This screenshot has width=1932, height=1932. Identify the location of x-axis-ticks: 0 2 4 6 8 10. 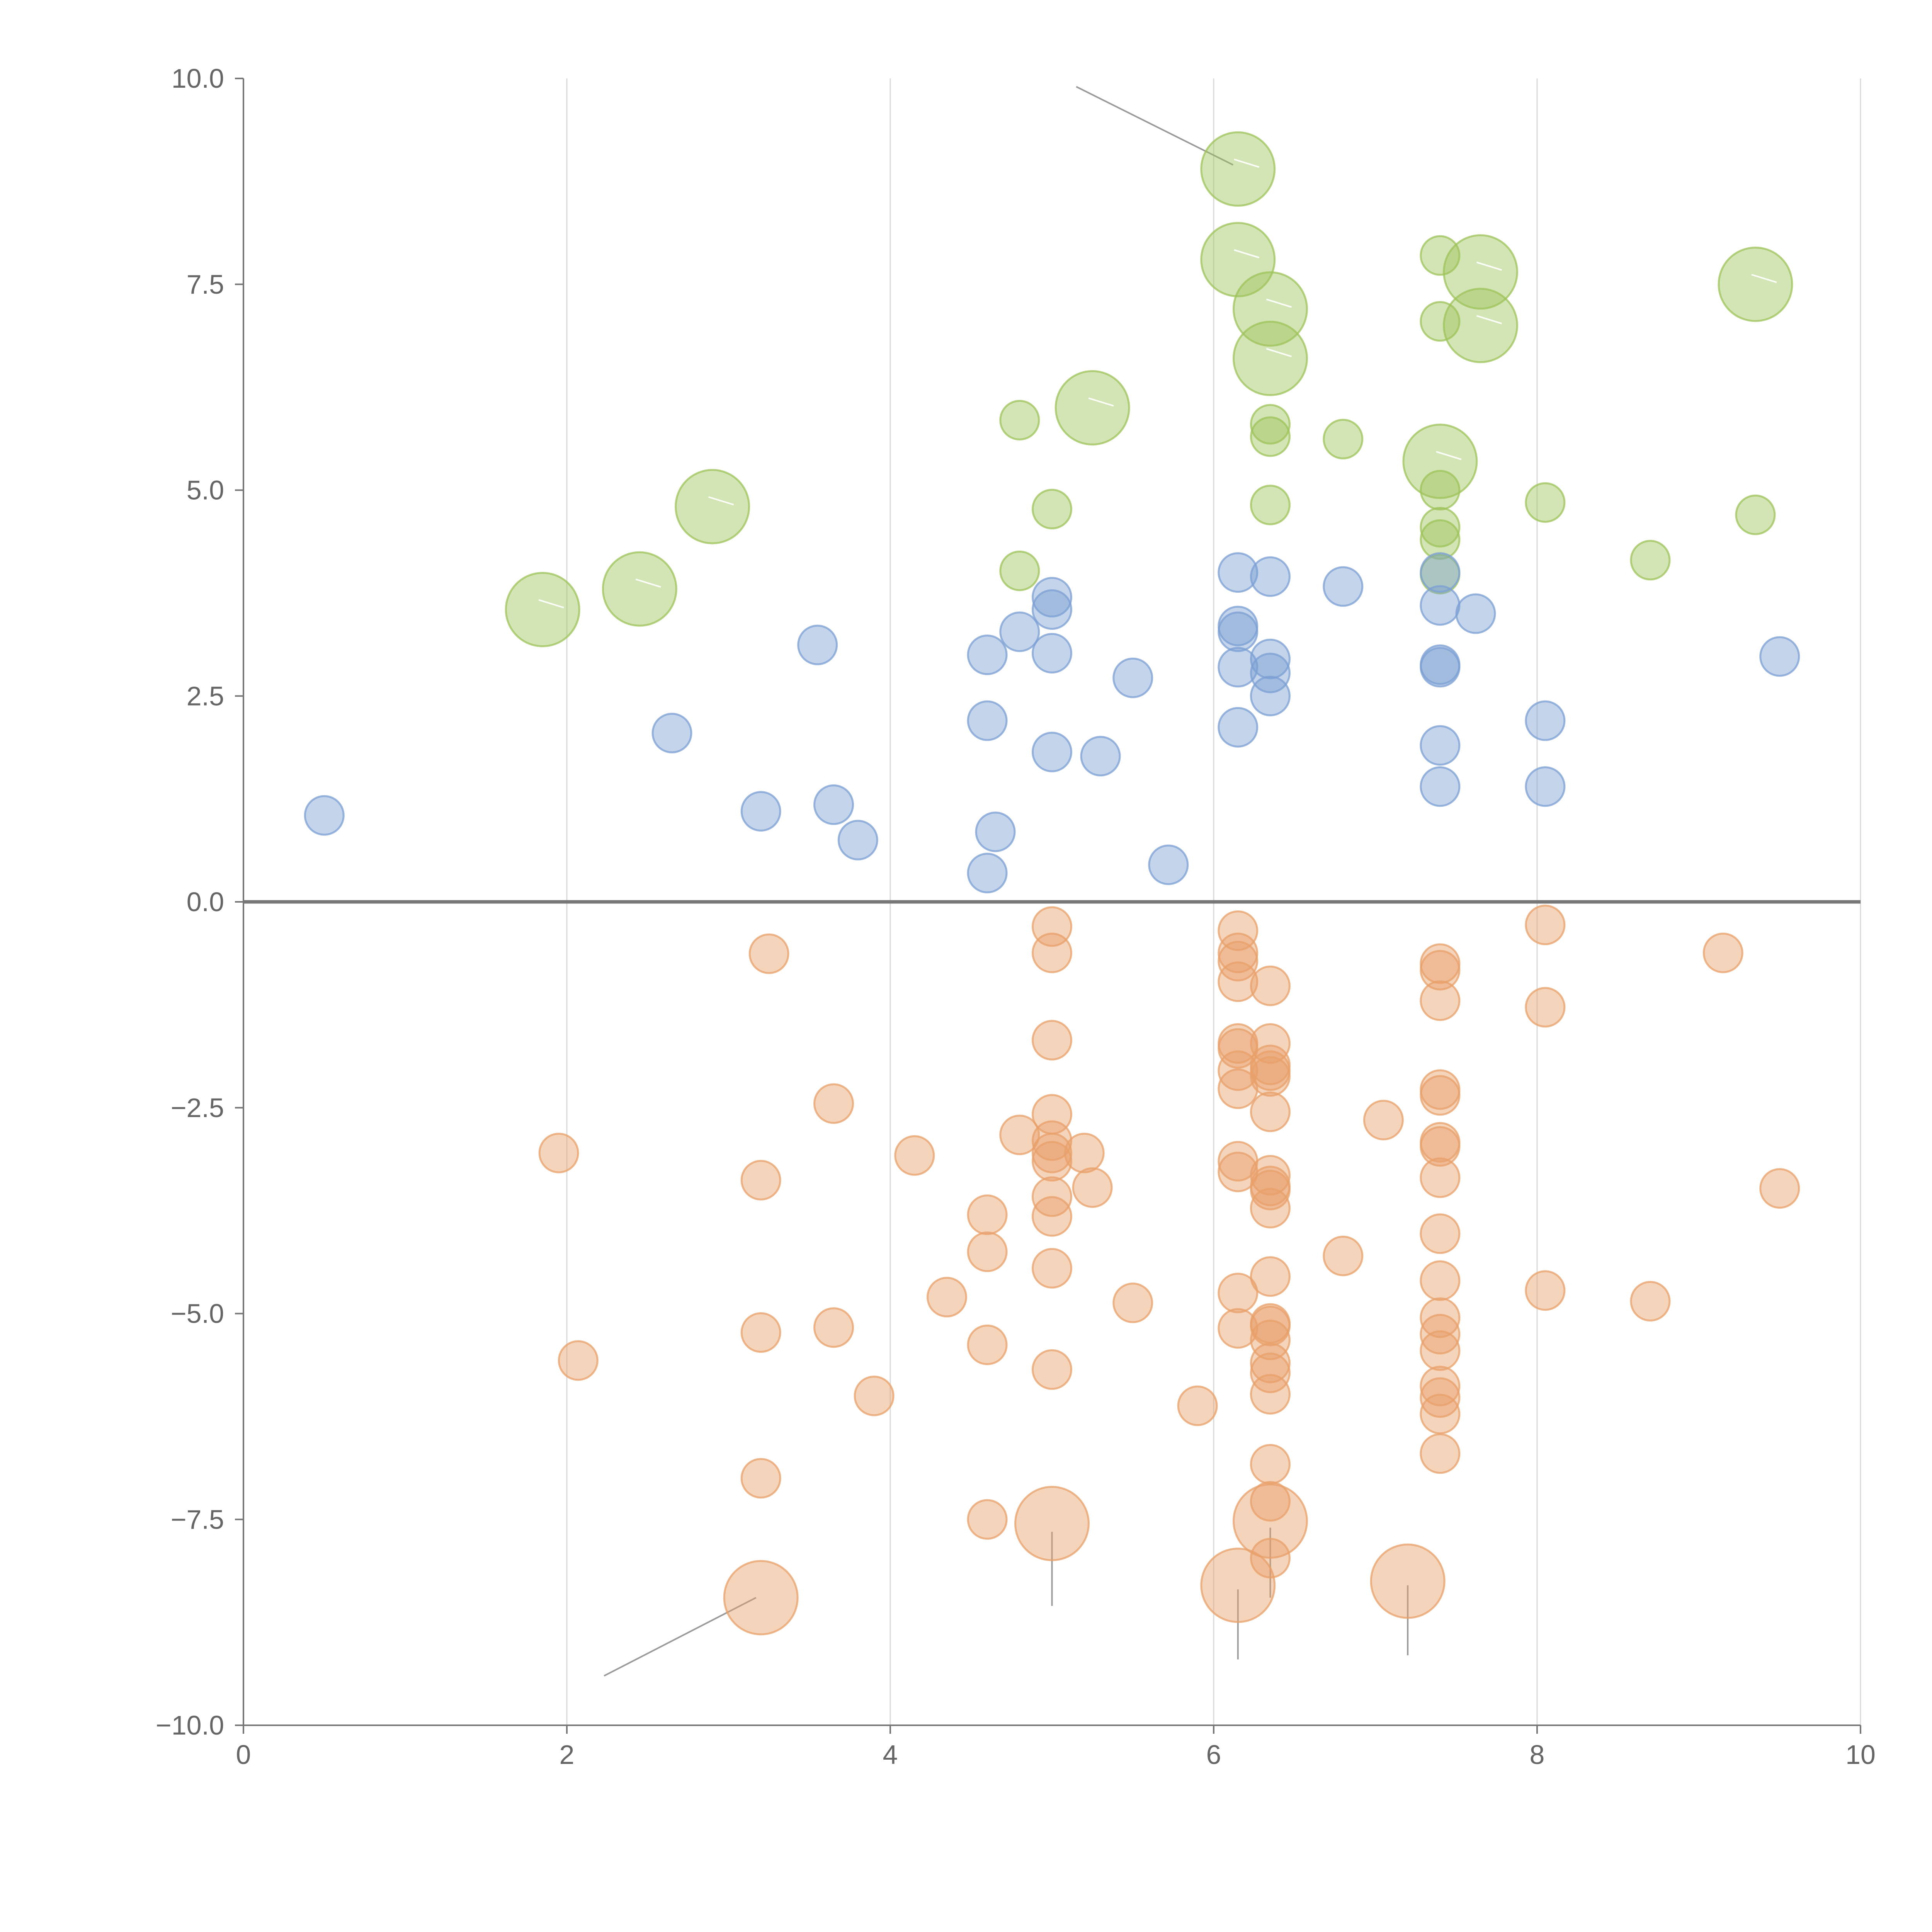
(1056, 1747).